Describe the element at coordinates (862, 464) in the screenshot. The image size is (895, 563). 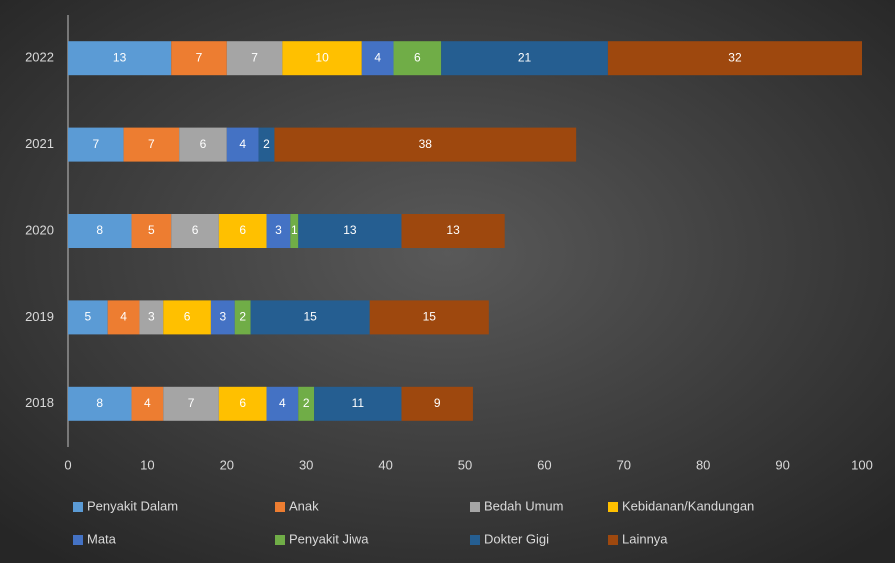
I see `x-tick-label: 100` at that location.